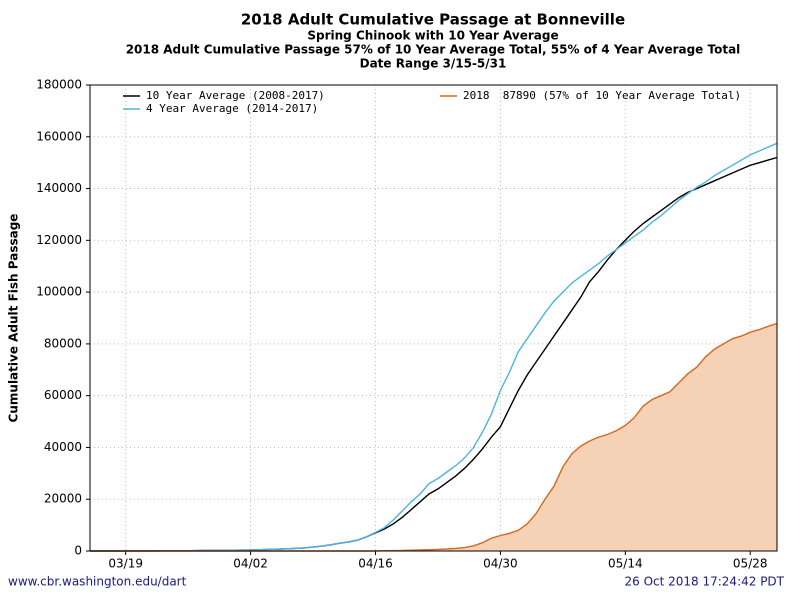  I want to click on y-tick-label: 100000, so click(59, 292).